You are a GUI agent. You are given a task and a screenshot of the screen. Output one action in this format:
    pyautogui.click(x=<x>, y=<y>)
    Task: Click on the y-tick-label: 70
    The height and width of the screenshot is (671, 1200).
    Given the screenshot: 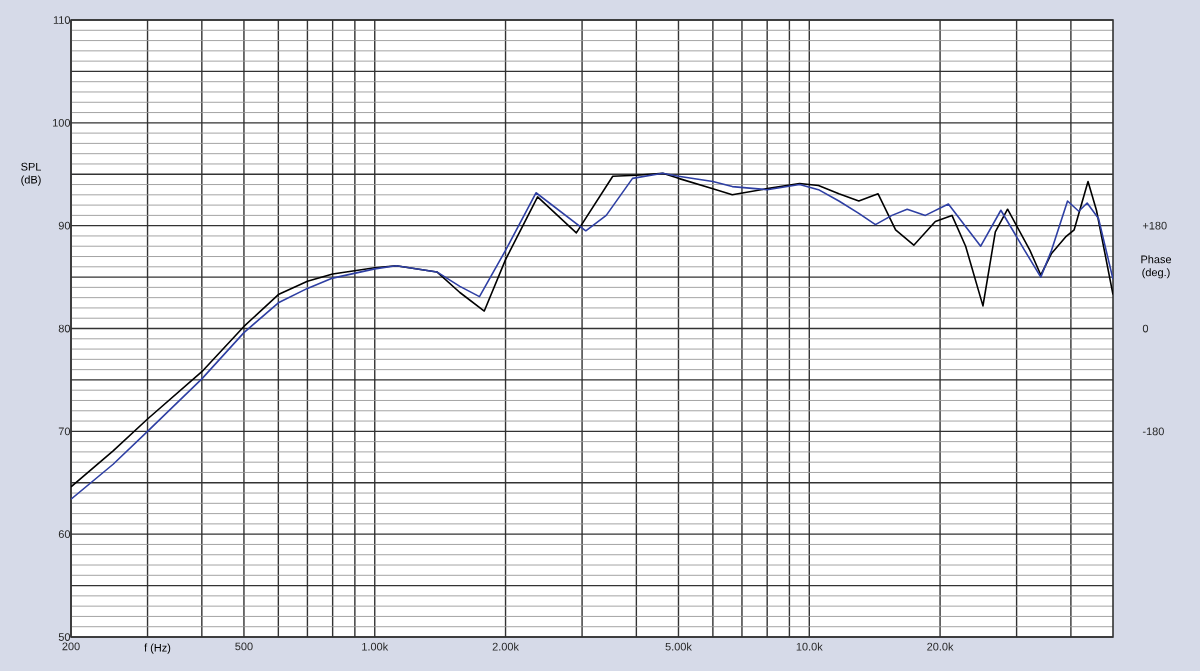 What is the action you would take?
    pyautogui.click(x=64, y=431)
    